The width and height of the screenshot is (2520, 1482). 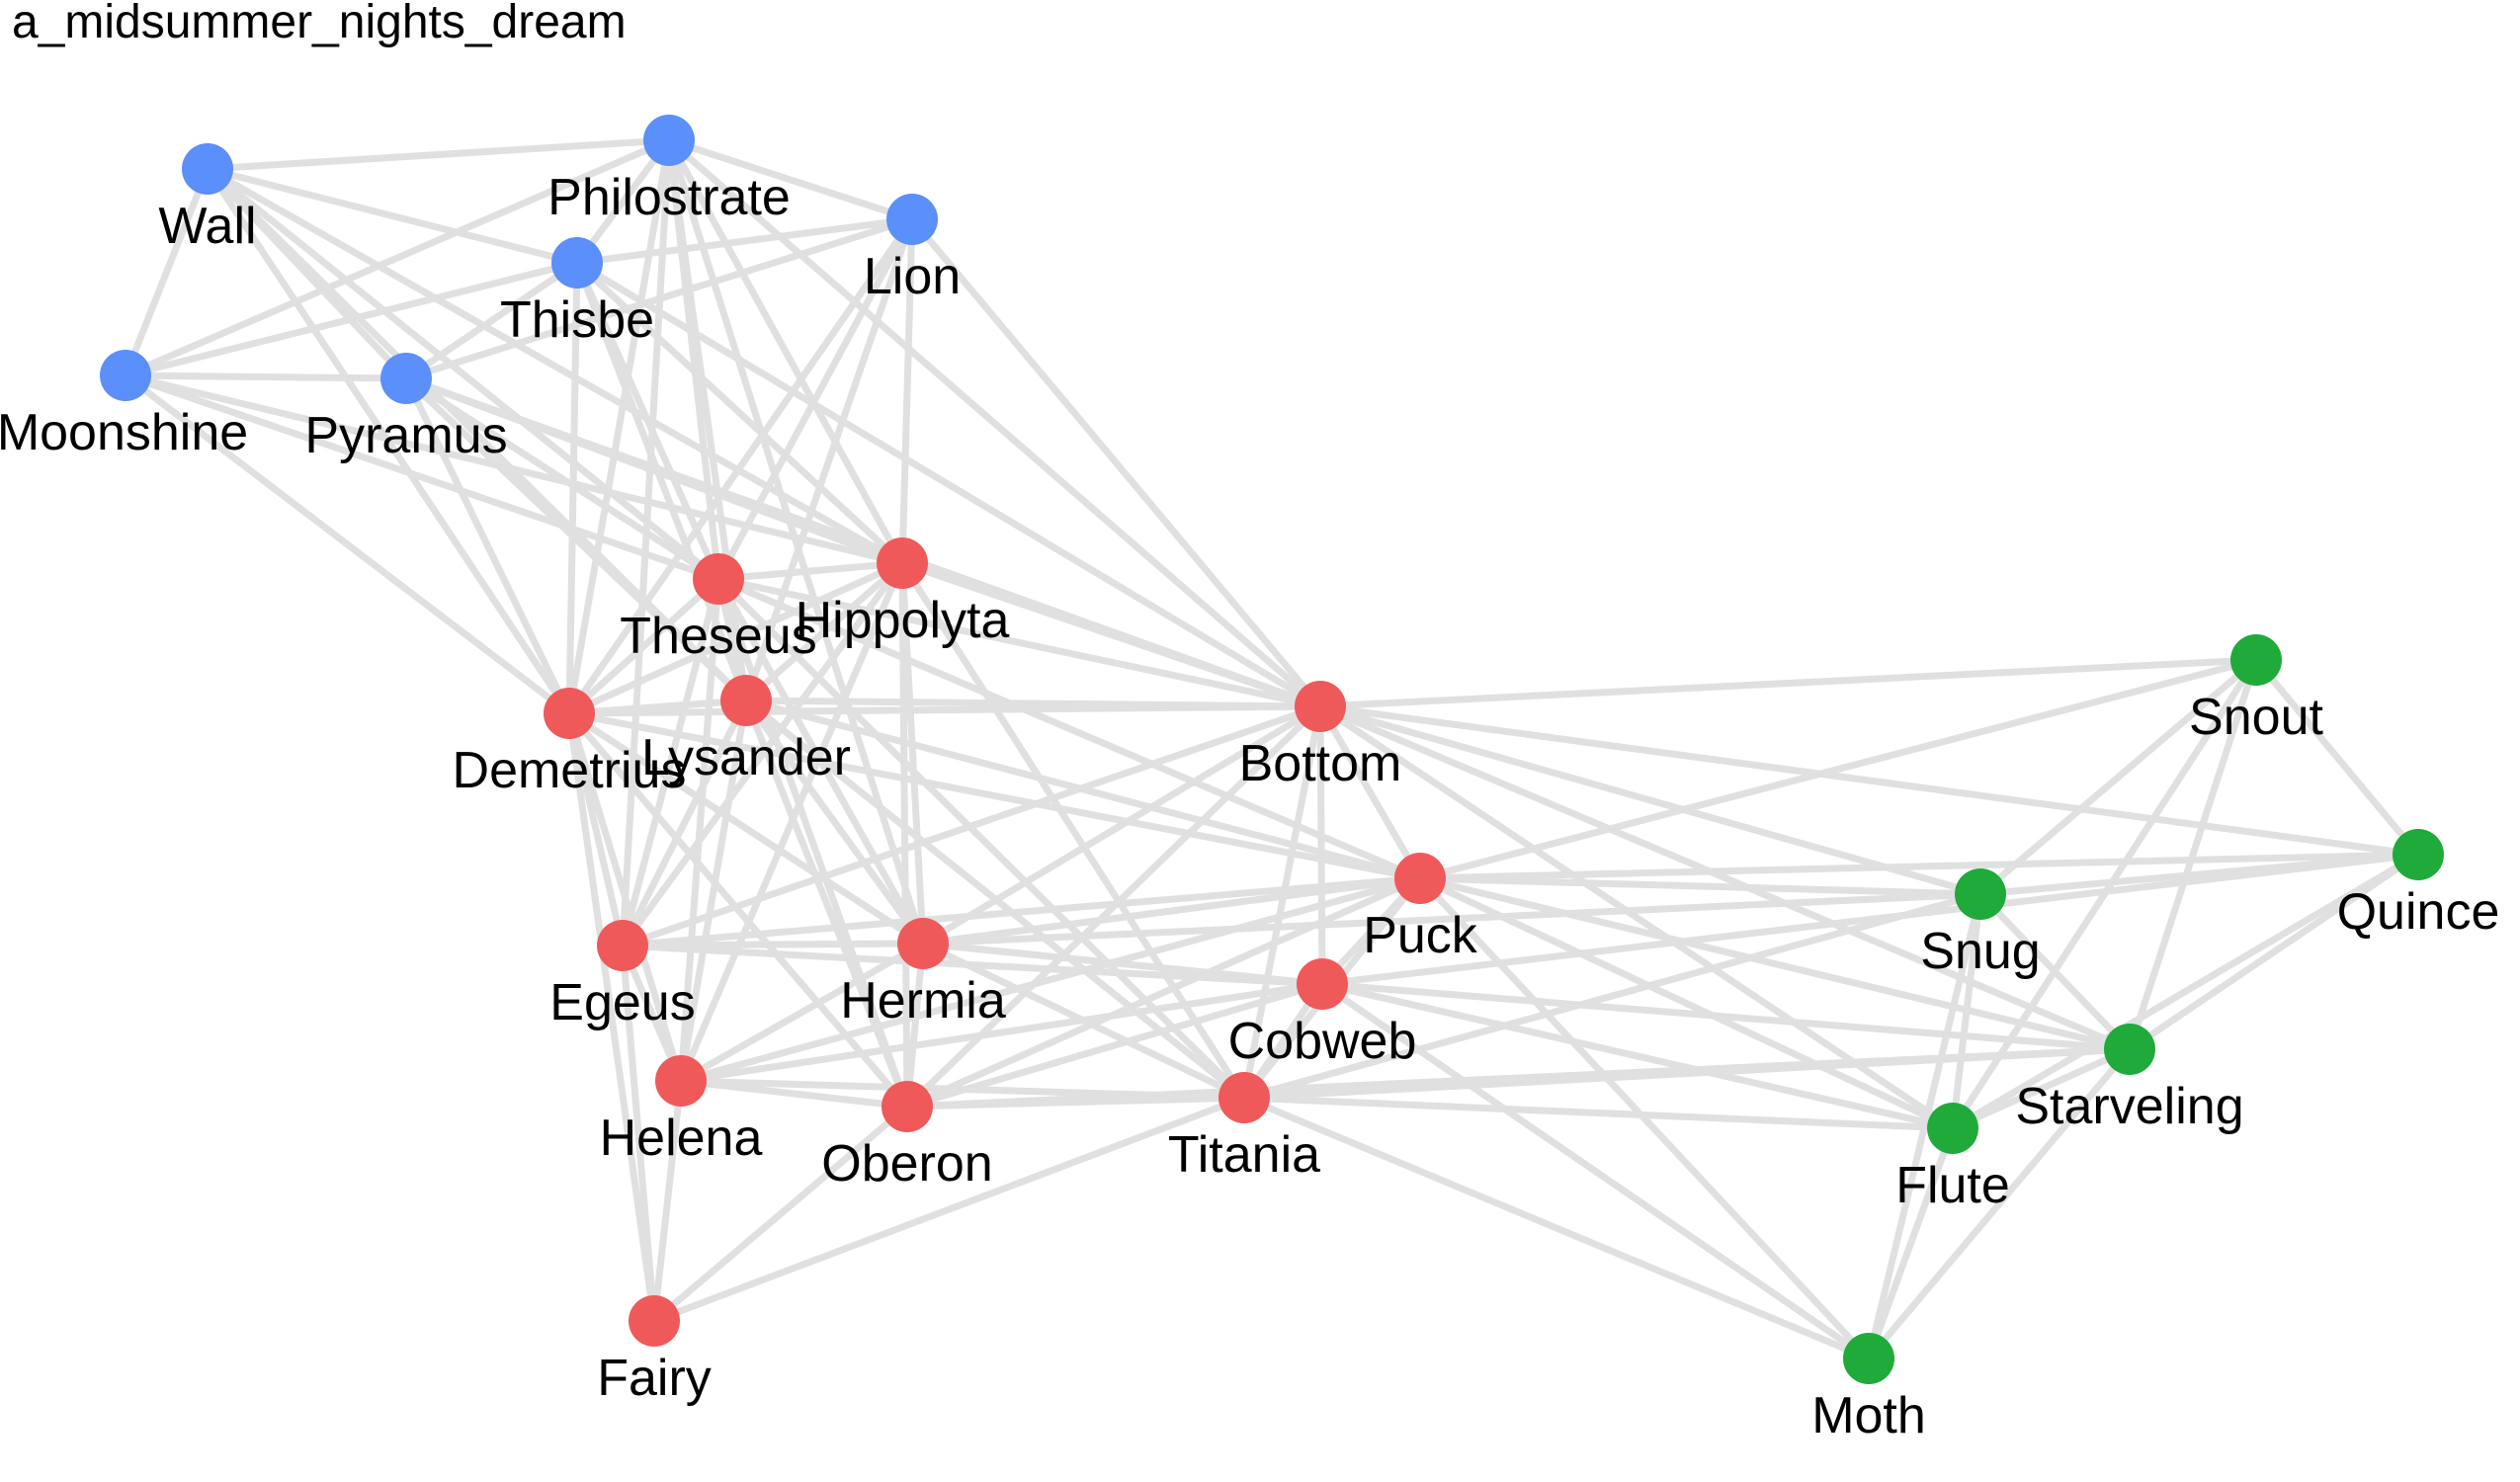 I want to click on edge-quince-snug, so click(x=2199, y=874).